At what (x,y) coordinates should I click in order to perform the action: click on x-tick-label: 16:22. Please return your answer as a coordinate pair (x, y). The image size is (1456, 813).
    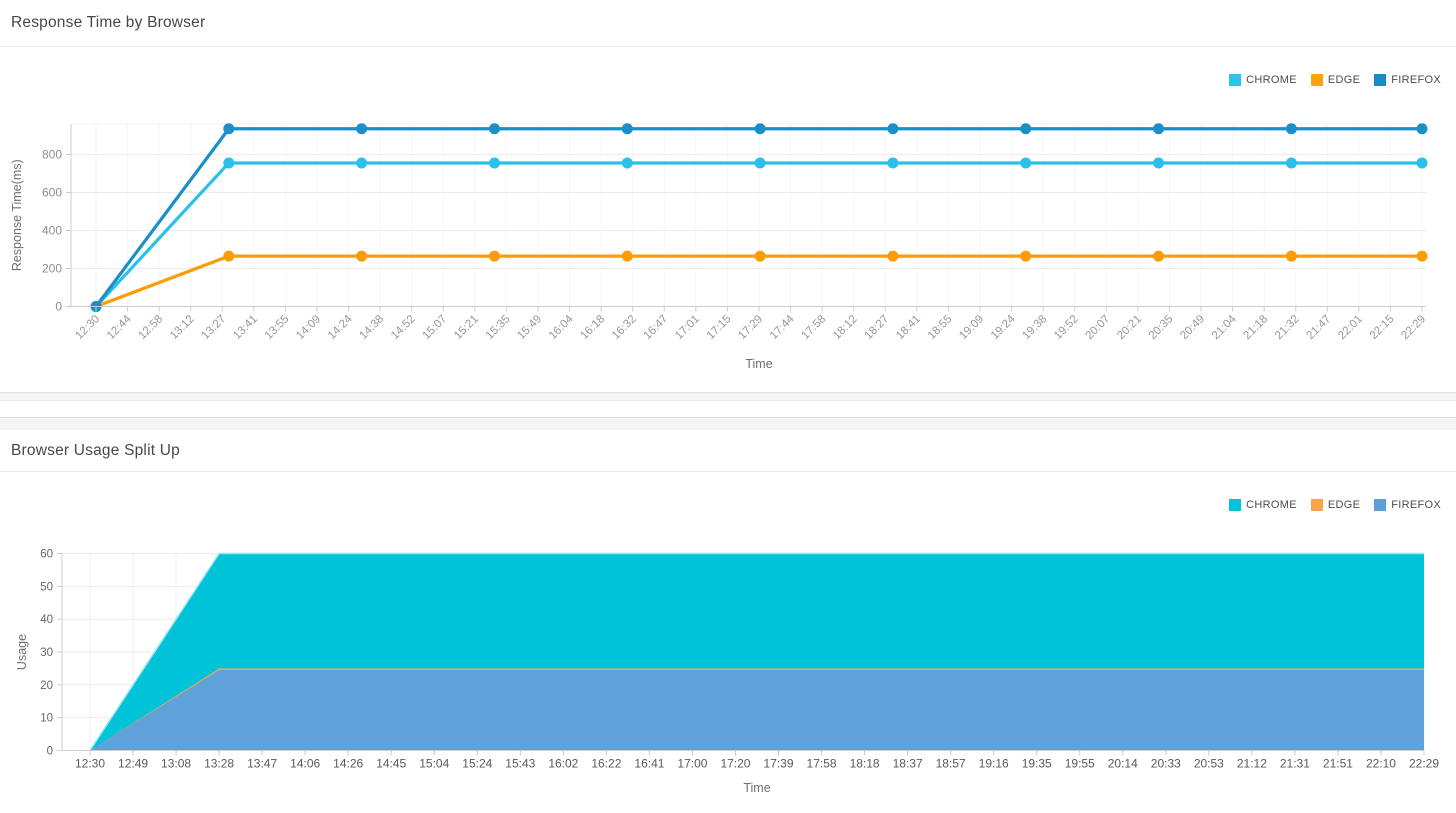
    Looking at the image, I should click on (606, 764).